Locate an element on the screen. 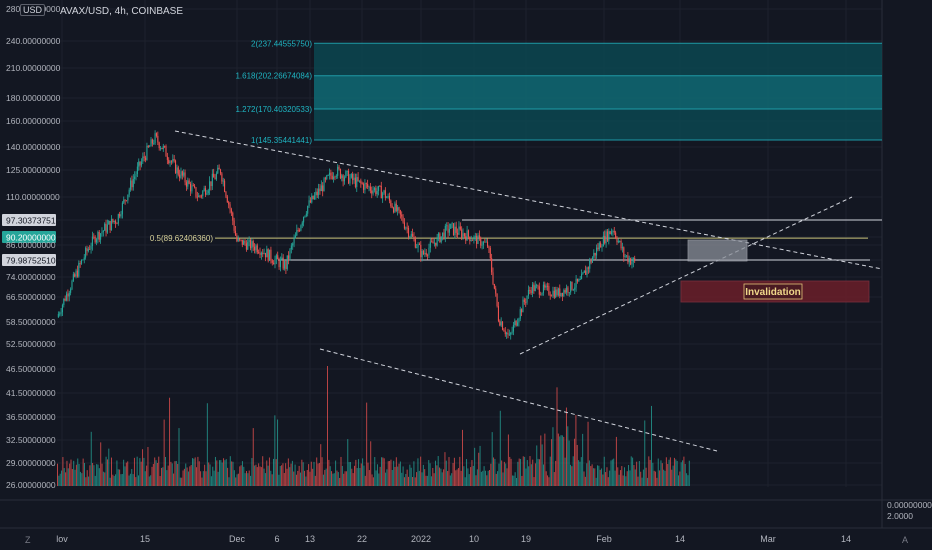 The image size is (932, 550). x-axis: lov 15 Dec 6 13 22 2022 10 19 Feb 14 Mar 14 is located at coordinates (453, 539).